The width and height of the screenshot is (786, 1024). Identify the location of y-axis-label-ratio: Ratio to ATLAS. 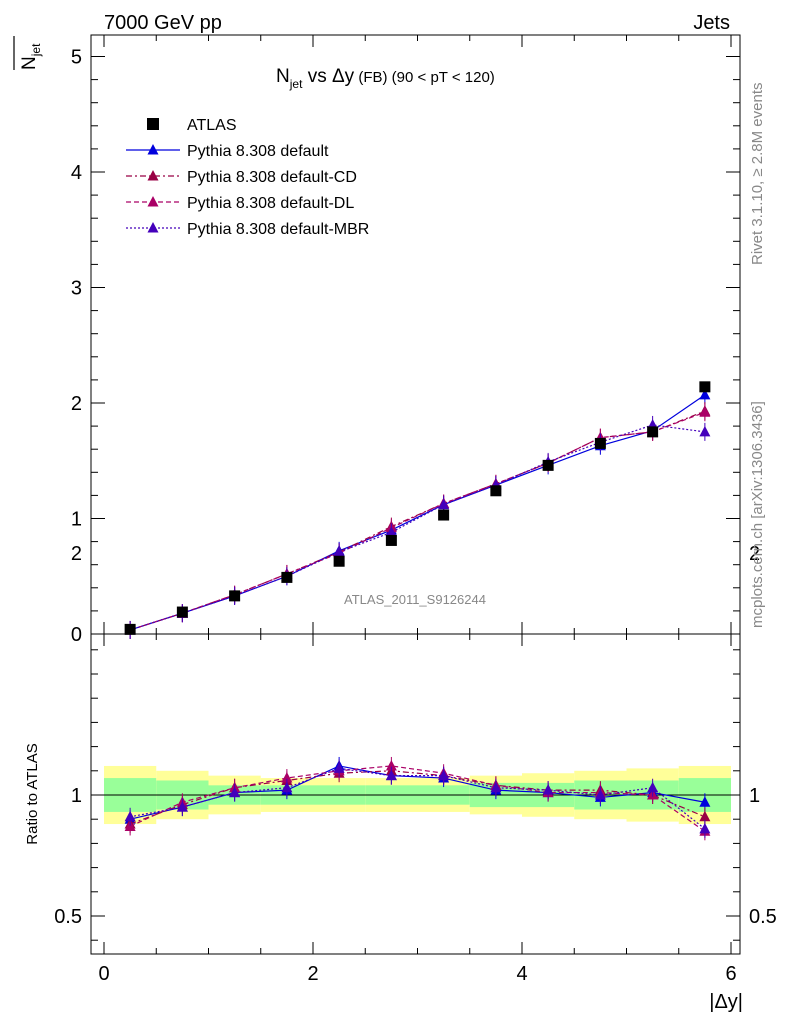
(32, 793).